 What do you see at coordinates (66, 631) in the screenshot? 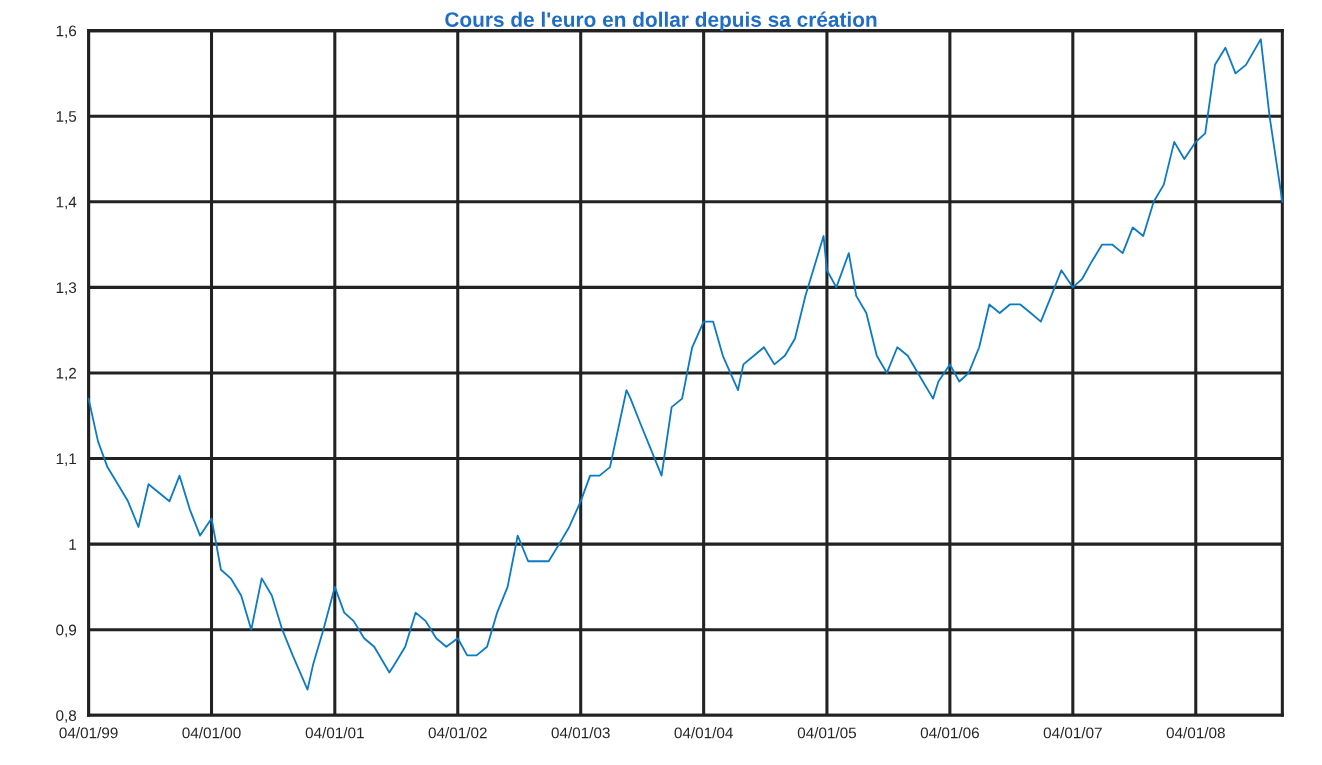
I see `y-tick-label: 0,9` at bounding box center [66, 631].